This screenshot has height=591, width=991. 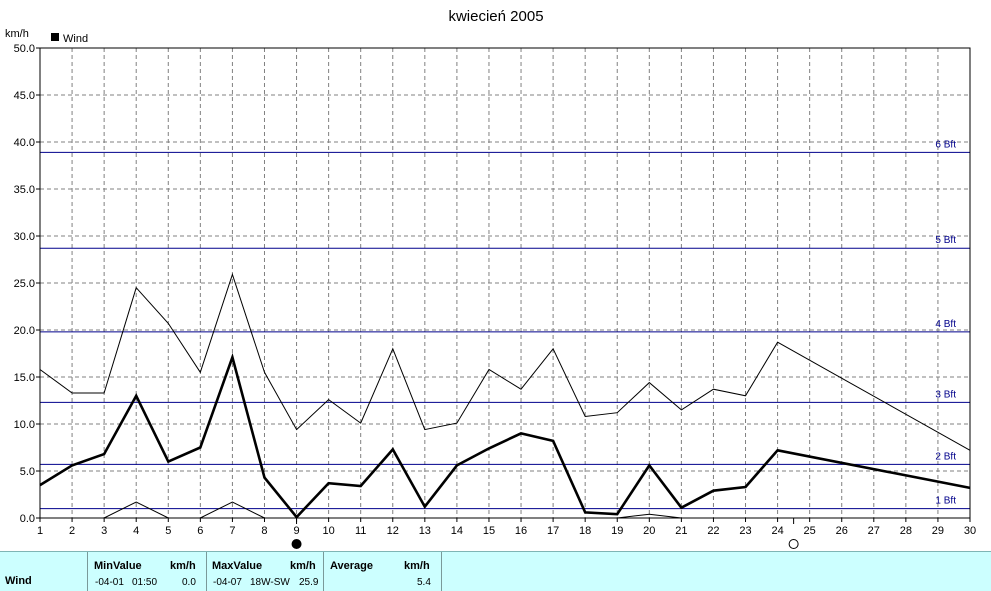 What do you see at coordinates (24, 237) in the screenshot?
I see `y-tick-label: 30.0` at bounding box center [24, 237].